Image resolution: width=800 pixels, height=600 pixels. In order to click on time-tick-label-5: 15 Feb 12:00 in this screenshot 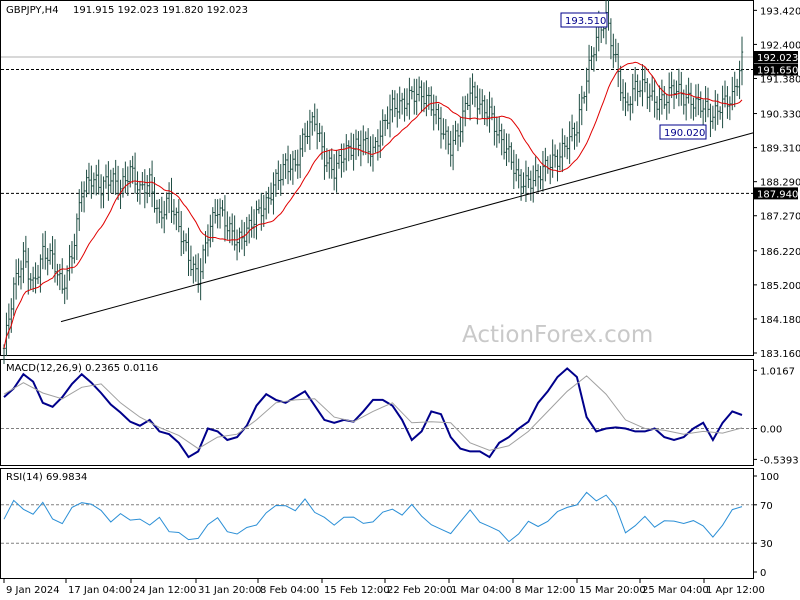, I will do `click(357, 590)`.